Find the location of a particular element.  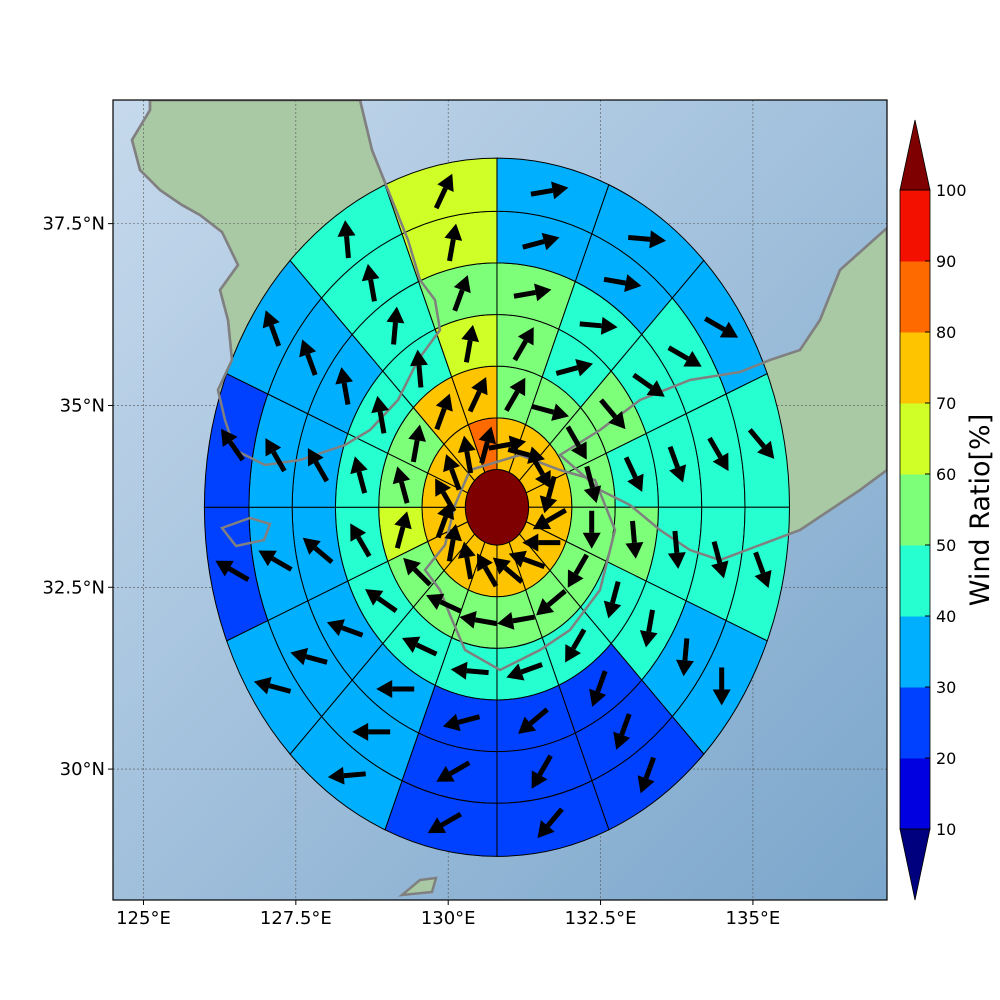

colorbar-tick-label: 30 is located at coordinates (946, 687).